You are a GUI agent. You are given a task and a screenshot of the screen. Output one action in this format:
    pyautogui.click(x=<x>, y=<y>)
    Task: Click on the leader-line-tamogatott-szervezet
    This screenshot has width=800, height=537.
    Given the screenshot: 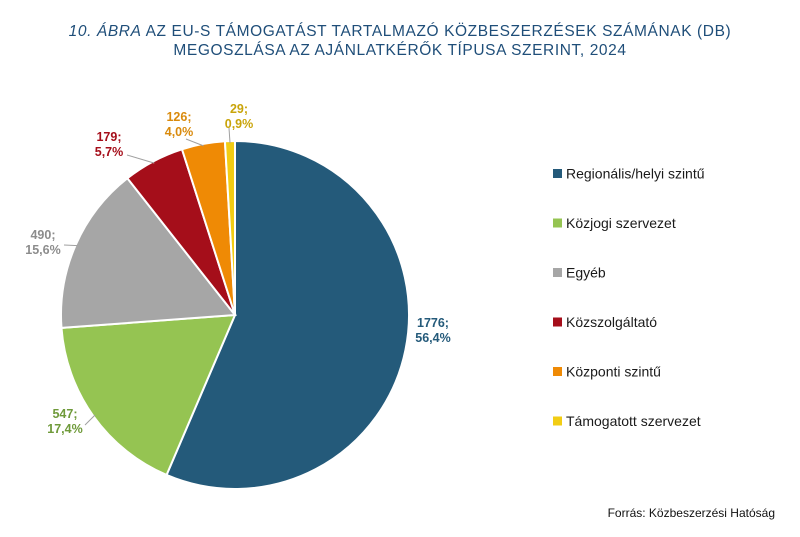 What is the action you would take?
    pyautogui.click(x=229, y=135)
    